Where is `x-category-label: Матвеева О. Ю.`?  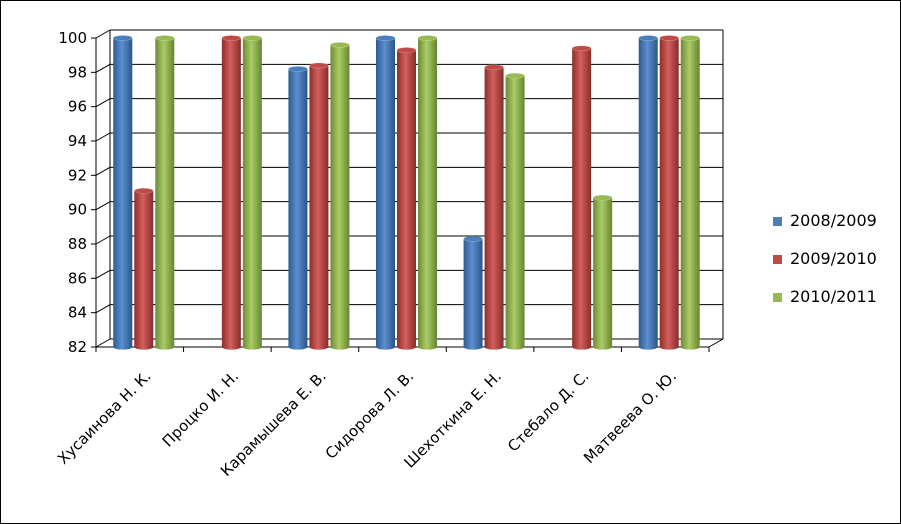 x-category-label: Матвеева О. Ю. is located at coordinates (630, 417).